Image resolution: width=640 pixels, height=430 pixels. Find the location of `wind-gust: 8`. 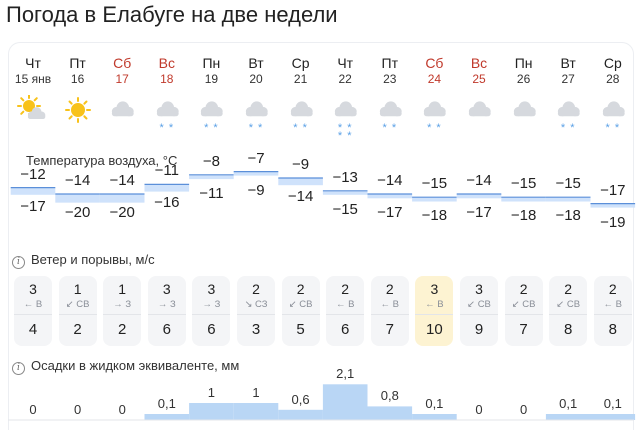

wind-gust: 8 is located at coordinates (568, 329).